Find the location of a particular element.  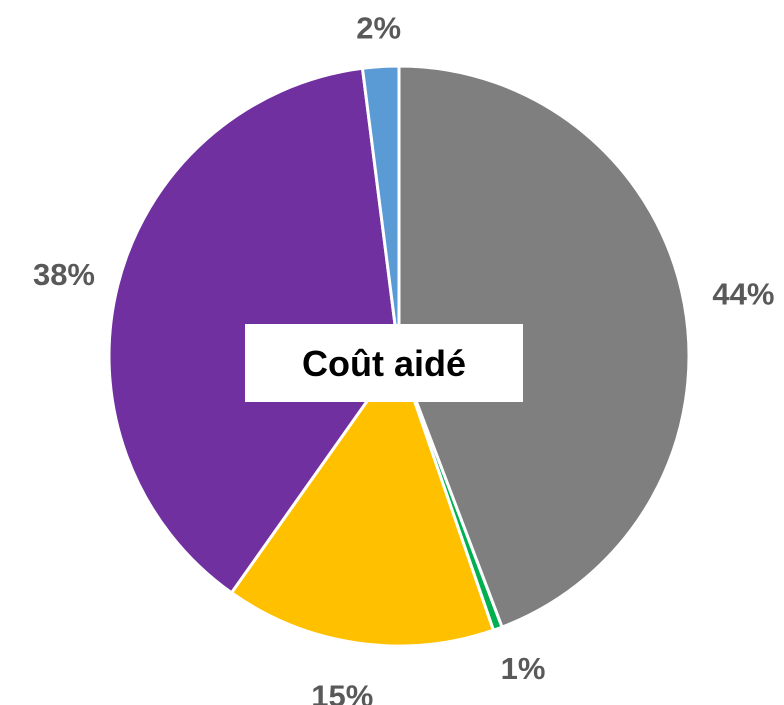

slice-label: 44% is located at coordinates (743, 294).